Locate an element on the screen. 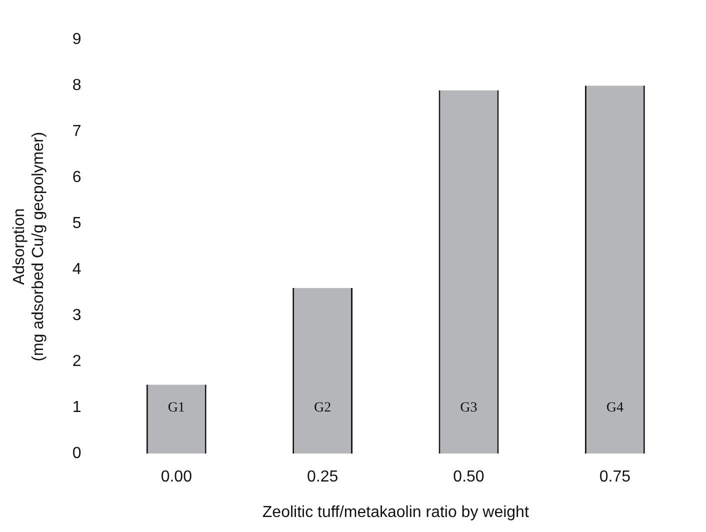 The width and height of the screenshot is (706, 532). y-tick-label: 5 is located at coordinates (77, 223).